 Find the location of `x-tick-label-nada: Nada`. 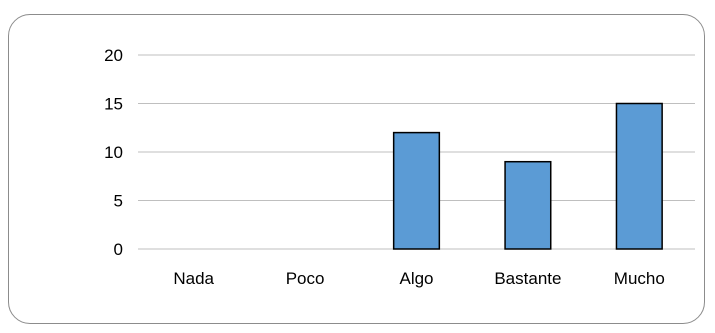

x-tick-label-nada: Nada is located at coordinates (193, 278).